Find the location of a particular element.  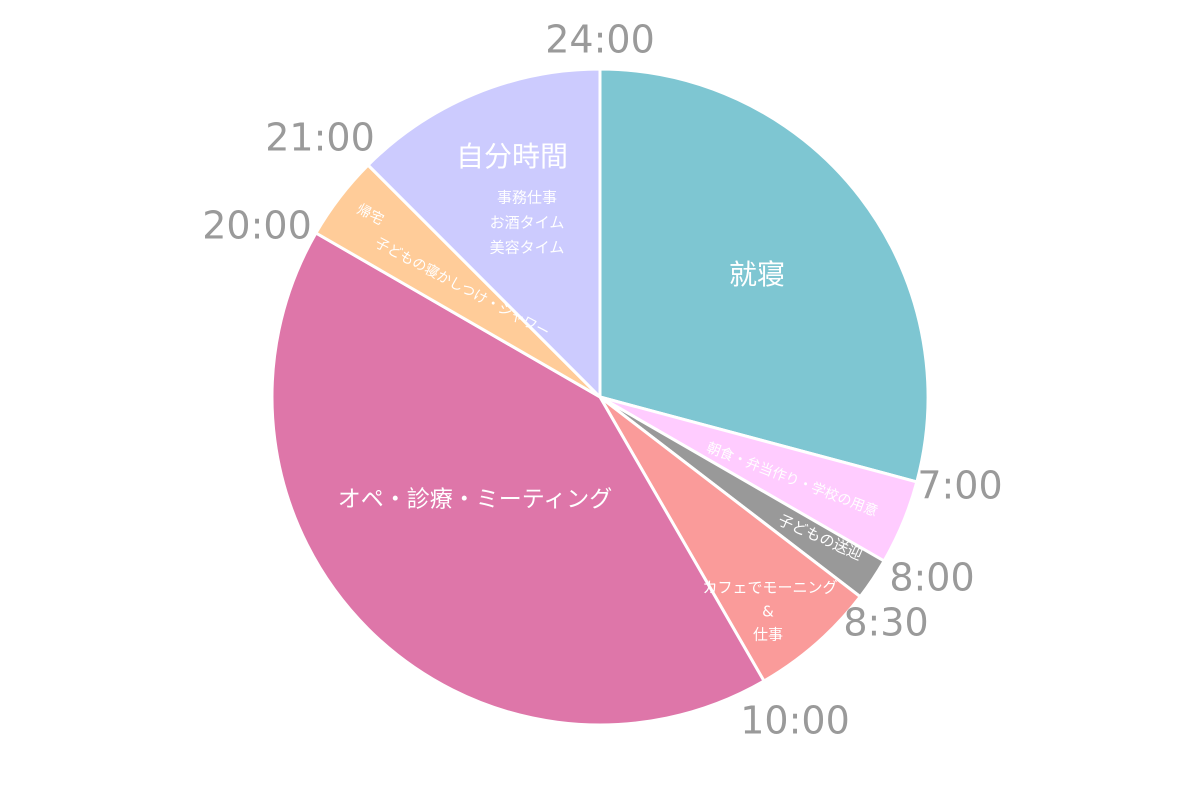

slice-label-4-0: オペ・診療・ミーティング is located at coordinates (475, 500).